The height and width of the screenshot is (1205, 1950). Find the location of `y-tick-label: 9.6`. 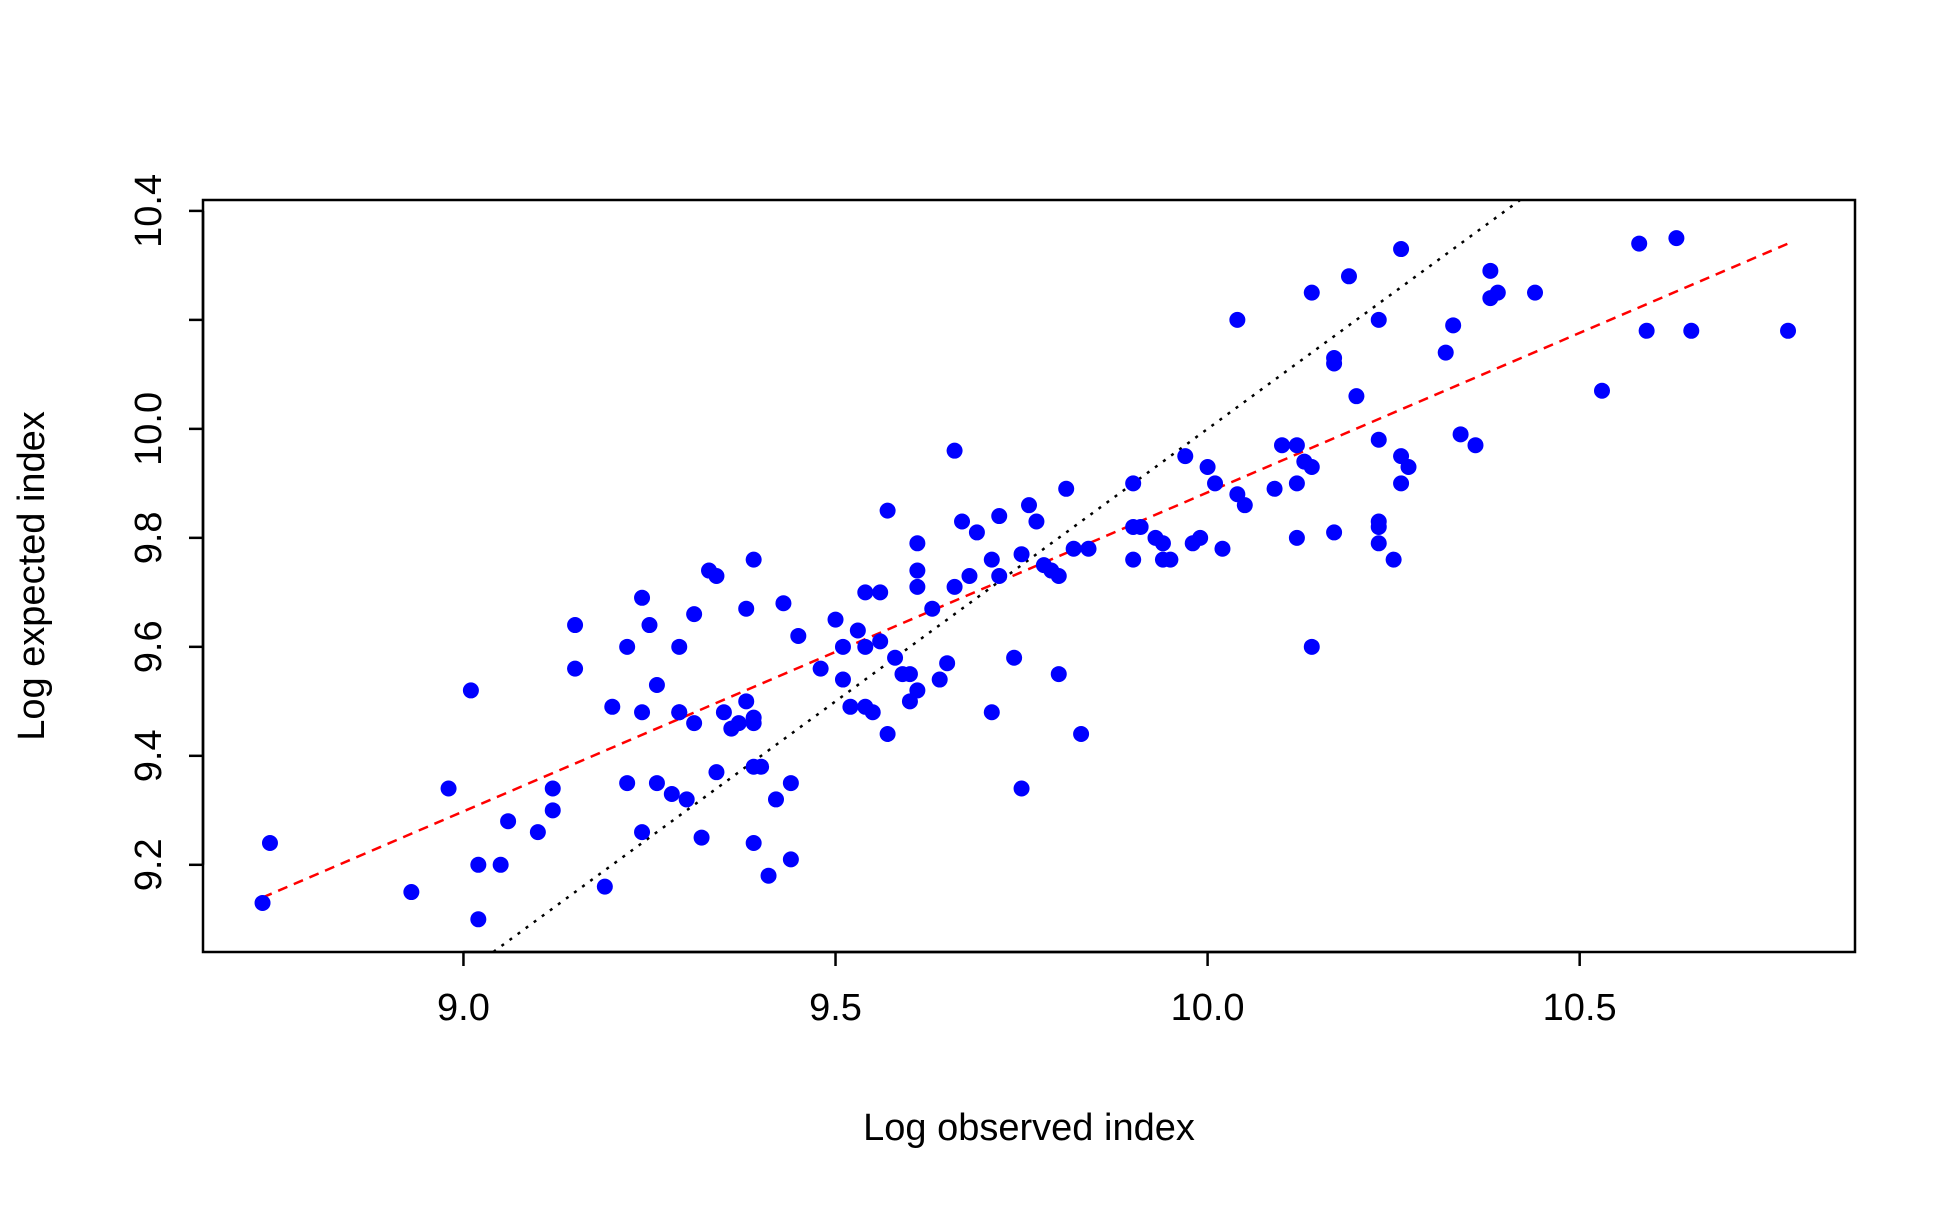

y-tick-label: 9.6 is located at coordinates (149, 646).